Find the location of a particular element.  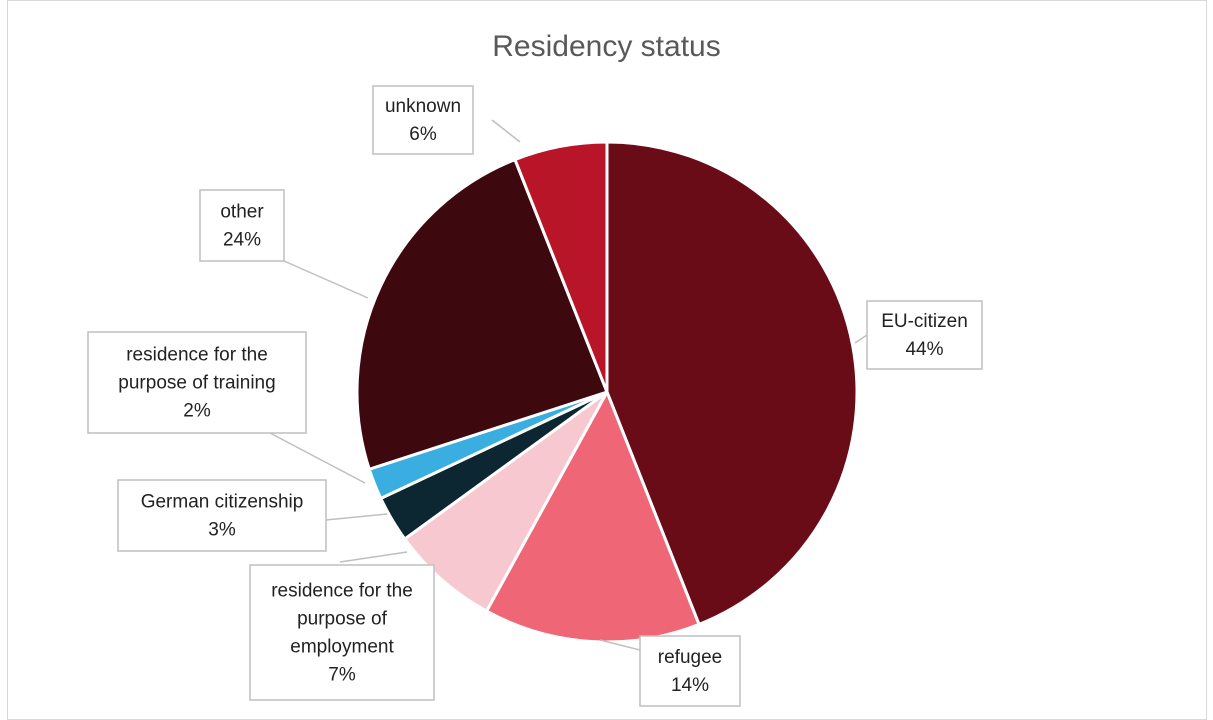

data-label-value: 24% is located at coordinates (242, 240).